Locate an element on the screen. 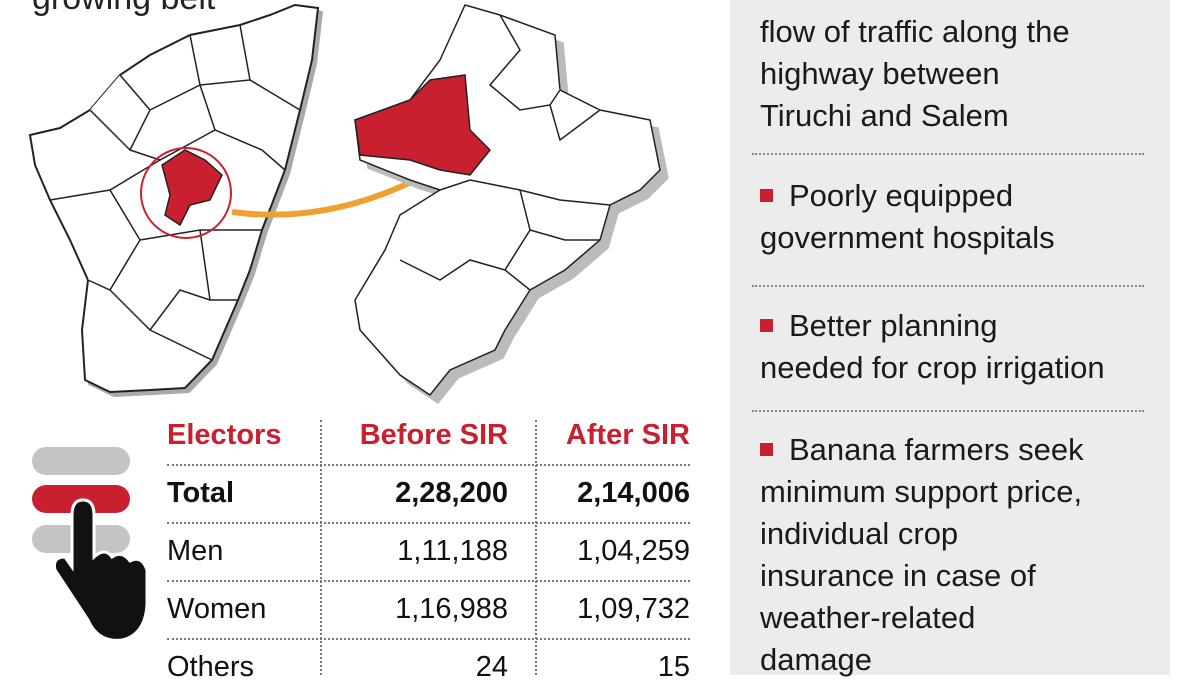 The image size is (1200, 685). issue-text: Banana farmers seek is located at coordinates (936, 449).